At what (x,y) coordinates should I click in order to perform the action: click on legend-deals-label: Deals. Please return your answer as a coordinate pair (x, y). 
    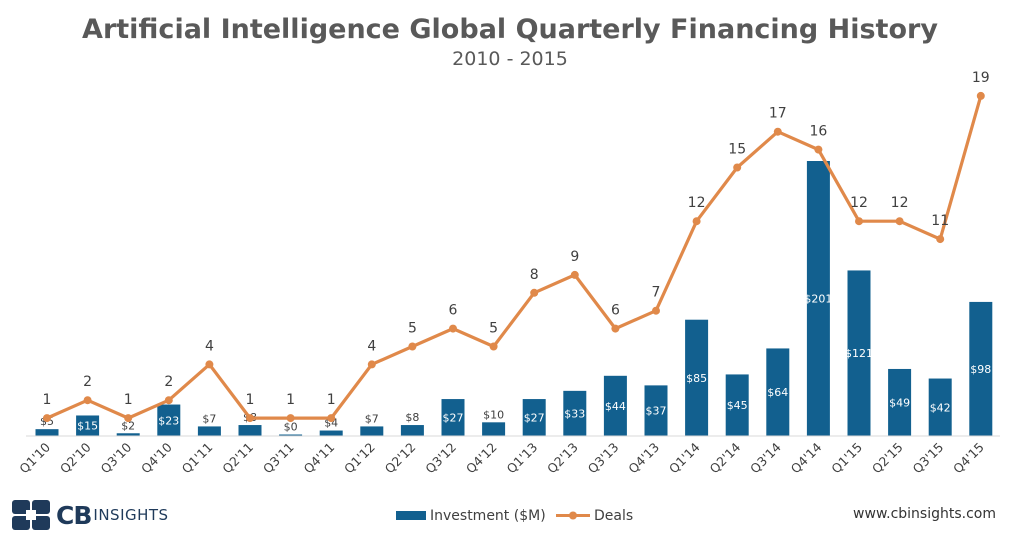
    Looking at the image, I should click on (613, 516).